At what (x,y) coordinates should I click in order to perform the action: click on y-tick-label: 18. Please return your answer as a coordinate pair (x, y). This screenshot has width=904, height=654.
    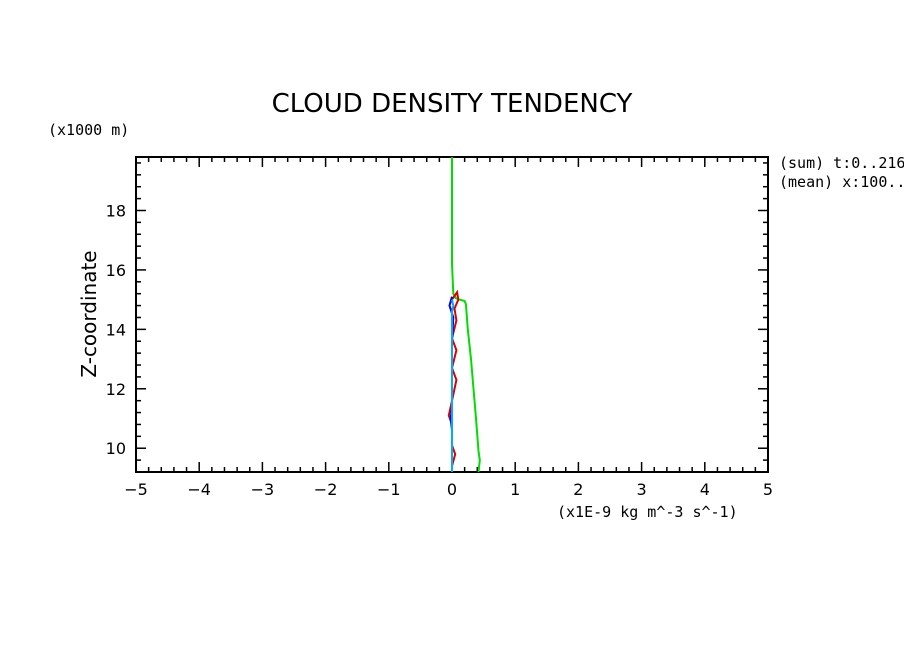
    Looking at the image, I should click on (116, 210).